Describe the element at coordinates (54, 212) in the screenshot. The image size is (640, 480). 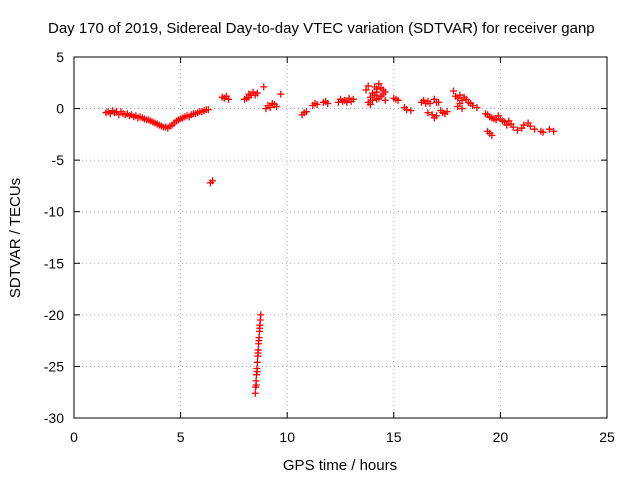
I see `y-tick-label: -10` at that location.